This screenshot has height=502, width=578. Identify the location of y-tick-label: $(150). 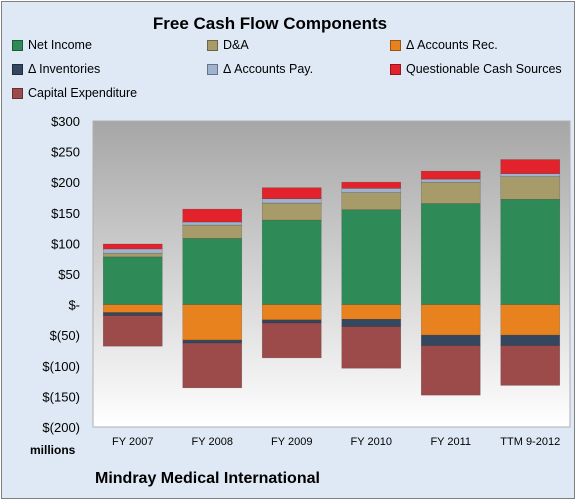
(61, 396).